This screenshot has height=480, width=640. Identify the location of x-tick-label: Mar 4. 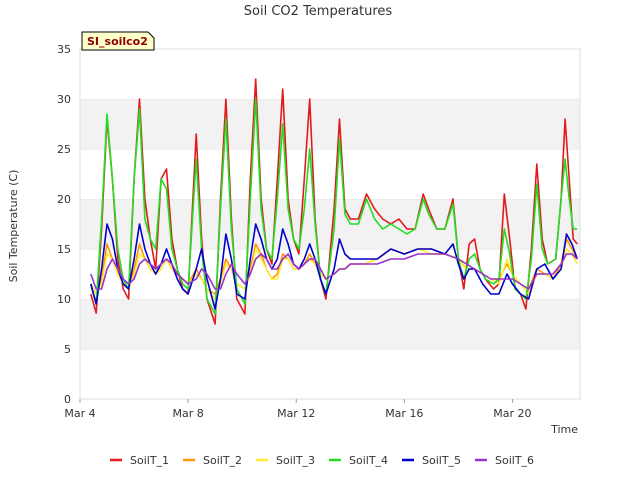
(79, 413).